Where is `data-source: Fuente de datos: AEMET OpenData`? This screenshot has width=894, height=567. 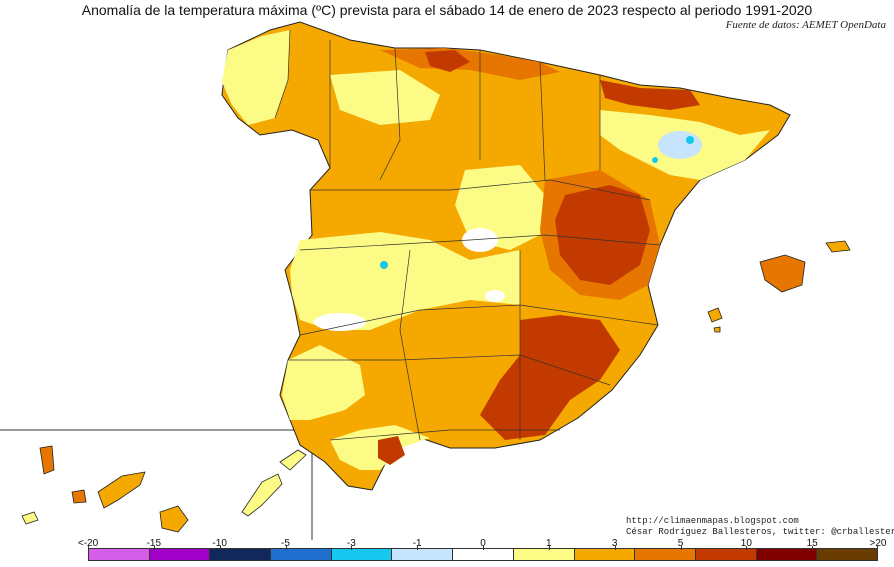 data-source: Fuente de datos: AEMET OpenData is located at coordinates (805, 25).